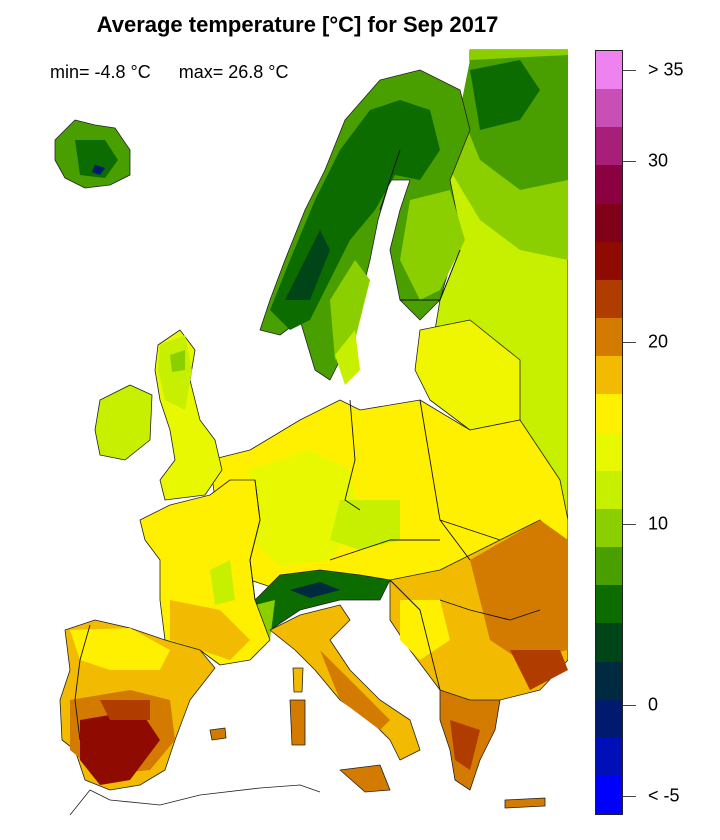 Image resolution: width=720 pixels, height=840 pixels. Describe the element at coordinates (658, 160) in the screenshot. I see `colorbar-tick-label: 30` at that location.